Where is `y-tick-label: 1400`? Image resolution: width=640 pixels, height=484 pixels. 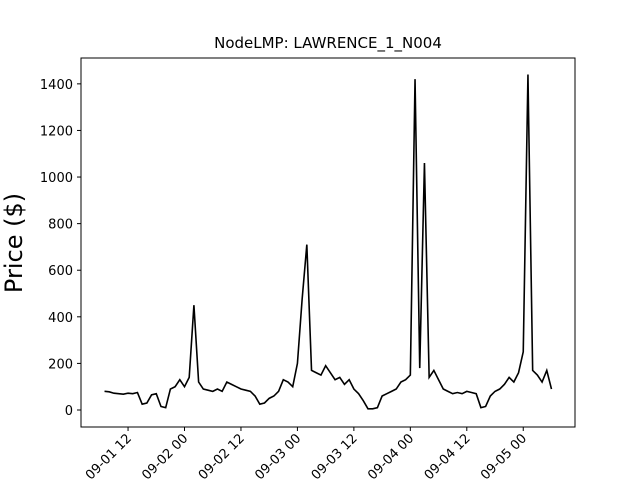 y-tick-label: 1400 is located at coordinates (56, 85).